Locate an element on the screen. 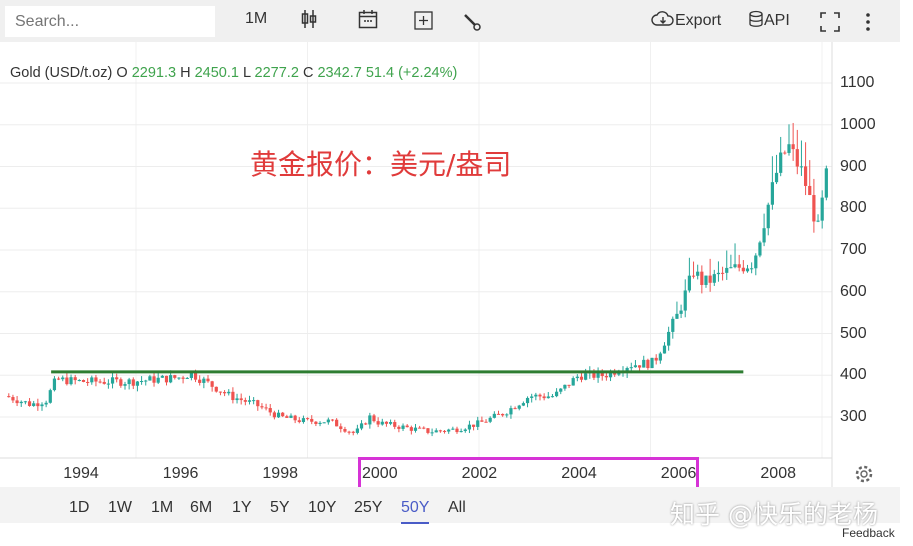 This screenshot has width=913, height=546. search-input is located at coordinates (110, 21).